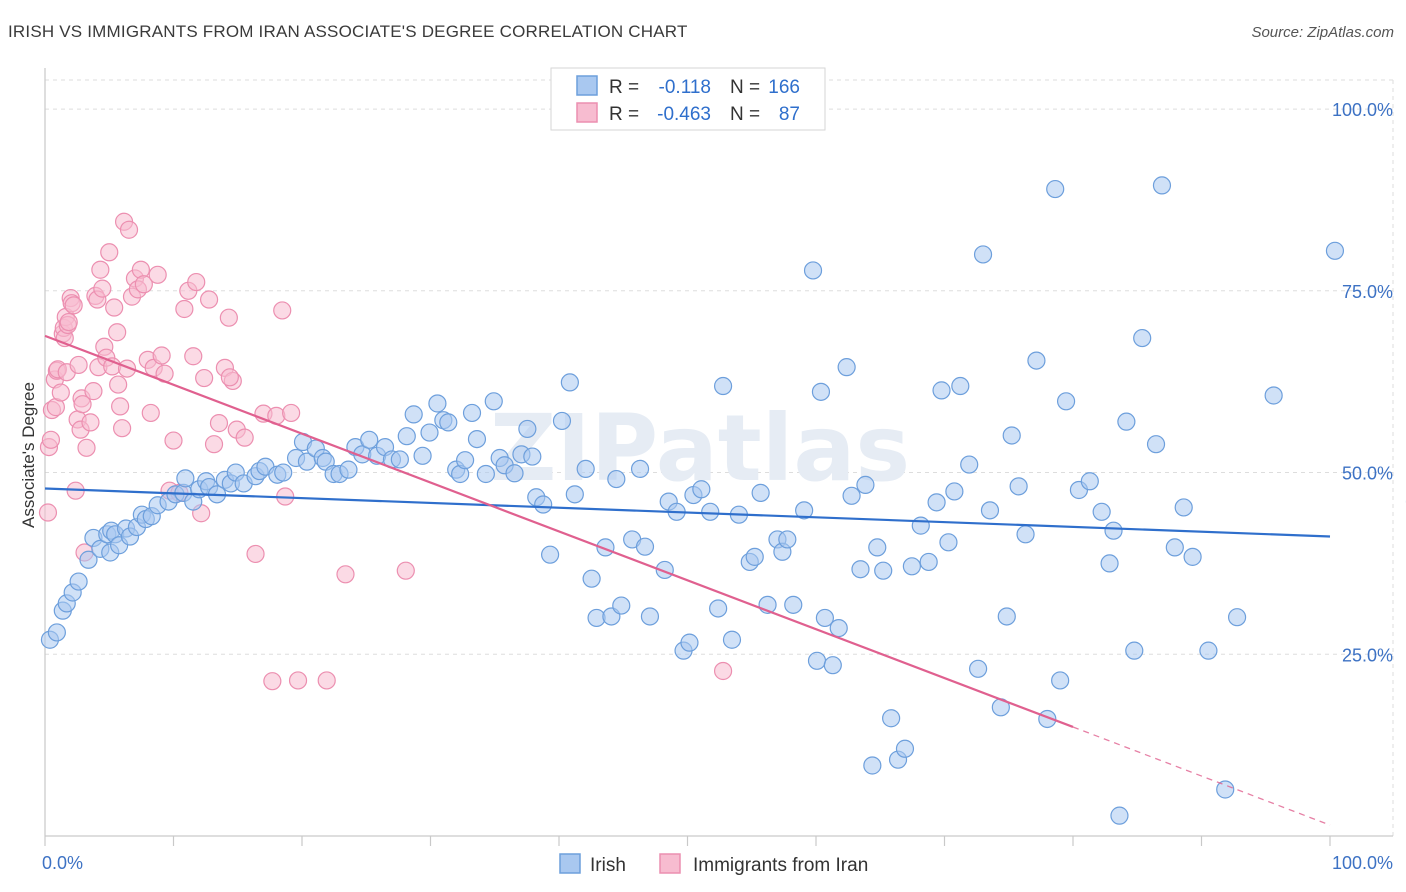  I want to click on y-tick-label: 100.0%, so click(1362, 110).